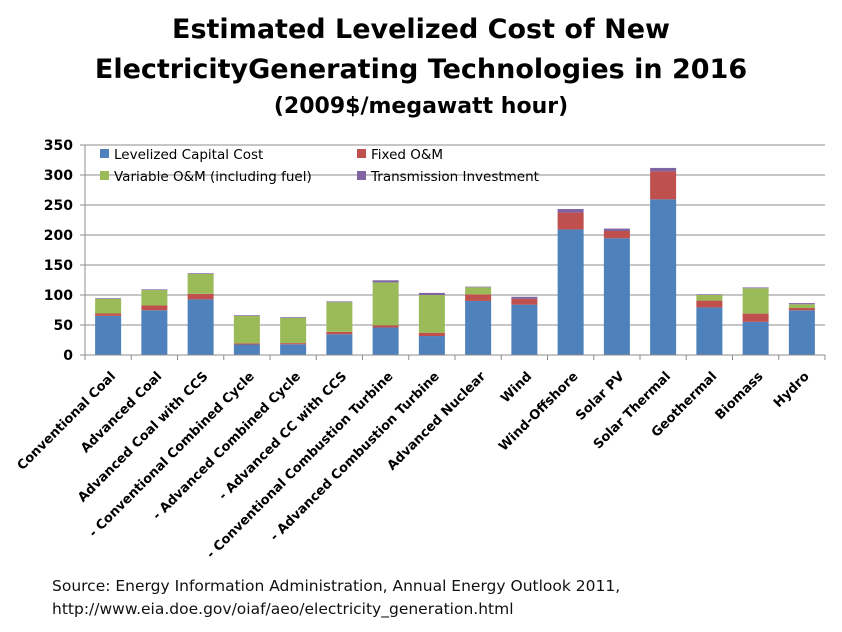 This screenshot has width=842, height=632. I want to click on x-category-label: Biomass, so click(740, 396).